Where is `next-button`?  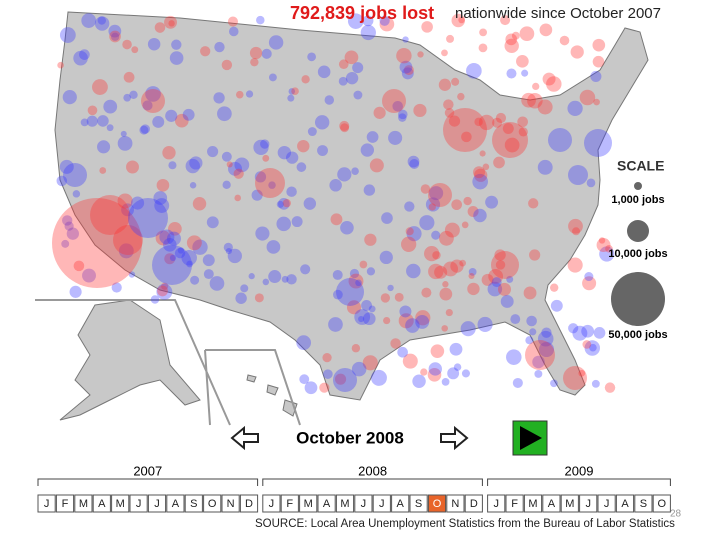 next-button is located at coordinates (454, 438).